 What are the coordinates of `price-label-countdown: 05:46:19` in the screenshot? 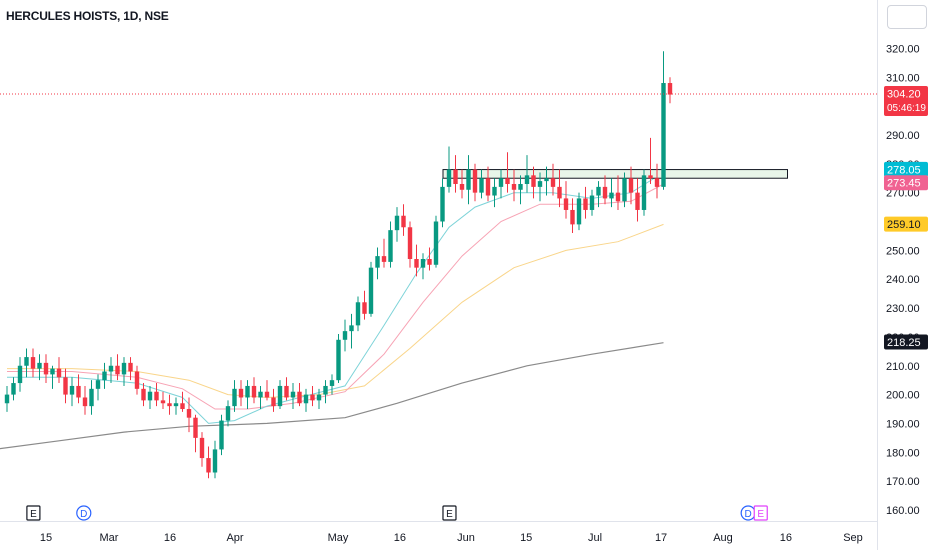 It's located at (906, 108).